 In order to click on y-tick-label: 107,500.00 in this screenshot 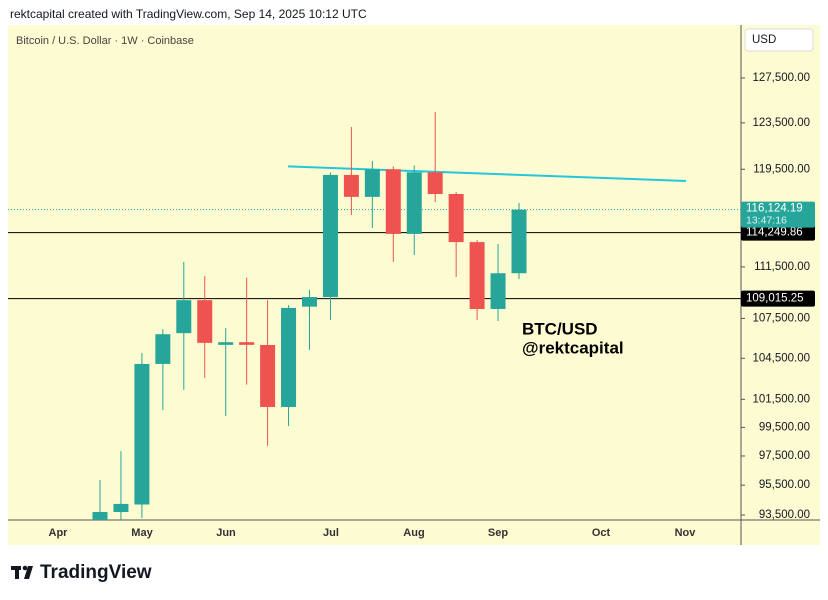, I will do `click(781, 318)`.